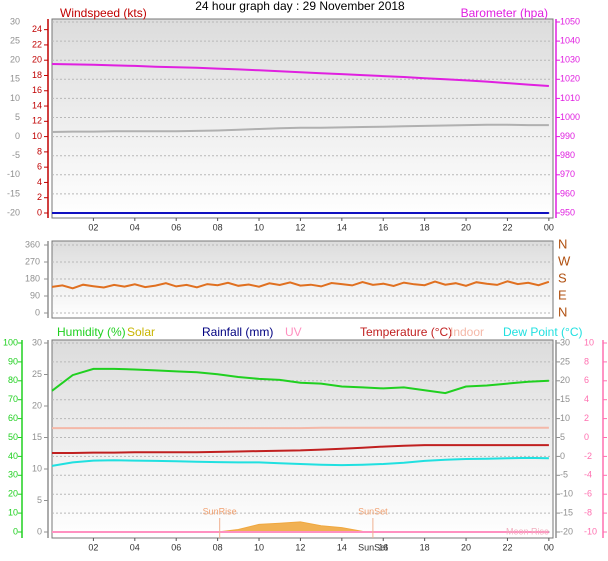 Image resolution: width=608 pixels, height=561 pixels. Describe the element at coordinates (220, 511) in the screenshot. I see `annotation: SunRise` at that location.